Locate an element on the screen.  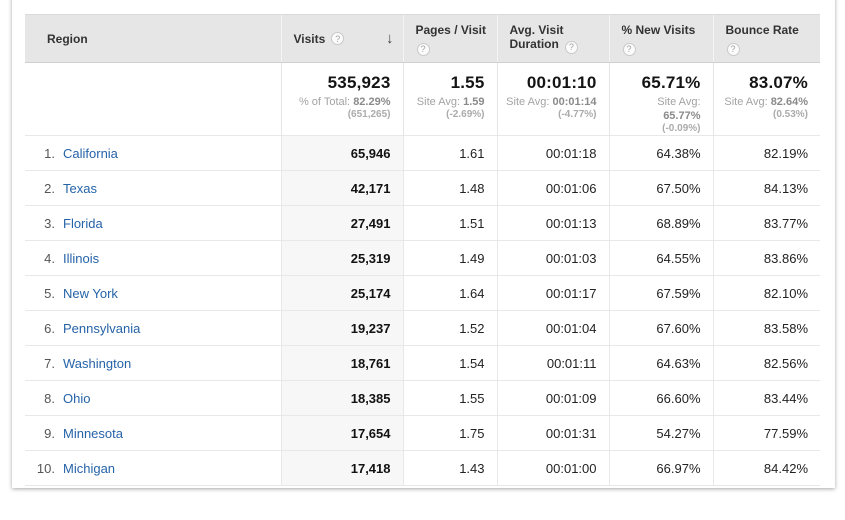
column-header-pages-visit: Pages / Visit ? is located at coordinates (449, 38).